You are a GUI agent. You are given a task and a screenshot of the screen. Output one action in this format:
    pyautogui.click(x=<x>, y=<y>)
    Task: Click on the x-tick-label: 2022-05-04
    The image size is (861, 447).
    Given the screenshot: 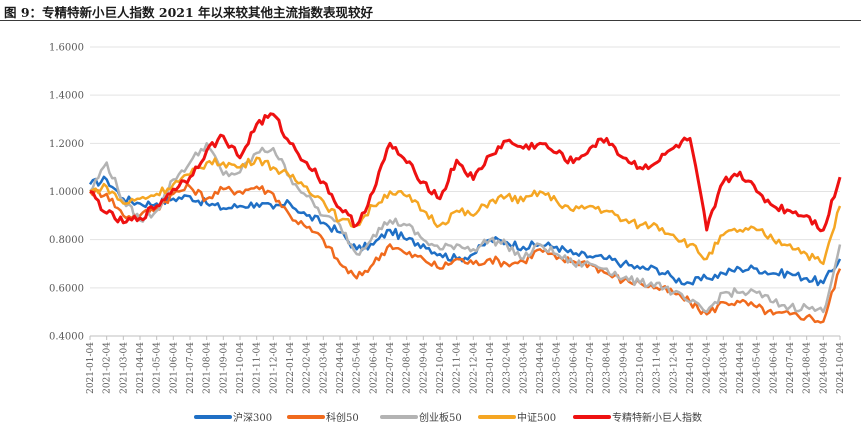 What is the action you would take?
    pyautogui.click(x=358, y=368)
    